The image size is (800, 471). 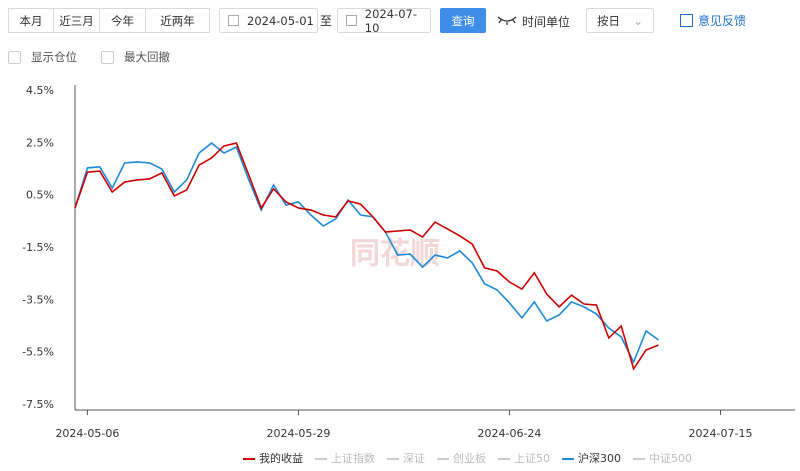 I want to click on y-tick-label: -3.5%, so click(x=38, y=299).